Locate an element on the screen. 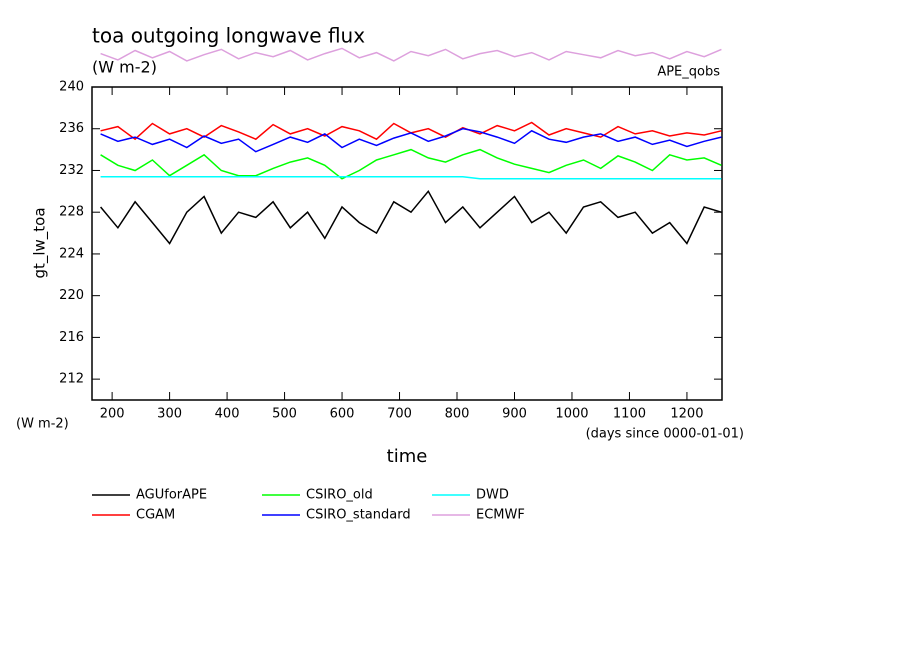 This screenshot has width=904, height=654. legend-label: CSIRO_standard is located at coordinates (358, 515).